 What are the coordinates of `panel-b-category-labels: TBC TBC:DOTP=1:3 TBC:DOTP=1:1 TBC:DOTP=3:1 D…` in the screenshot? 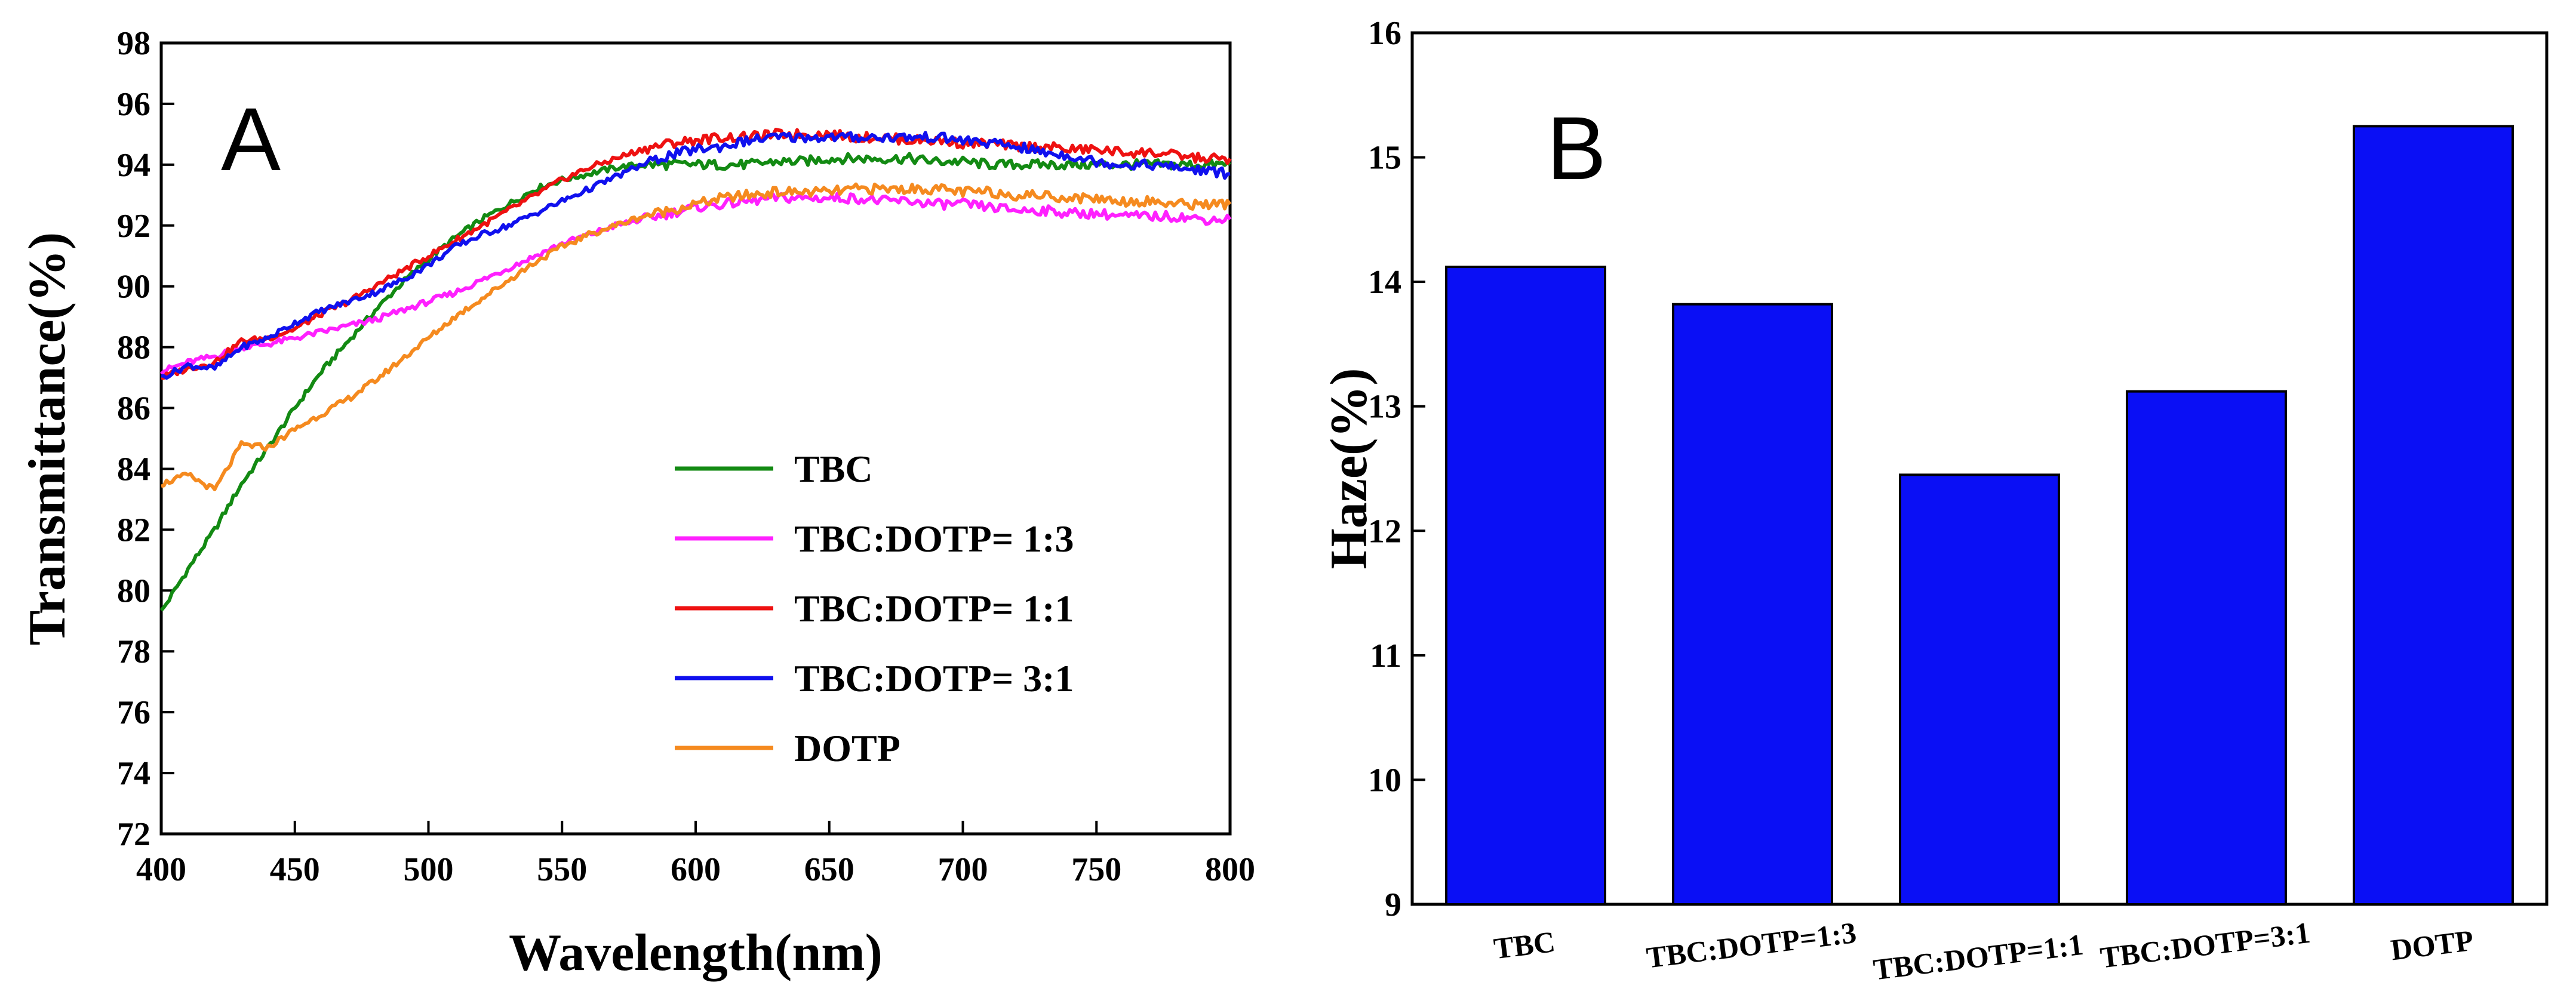 It's located at (1984, 951).